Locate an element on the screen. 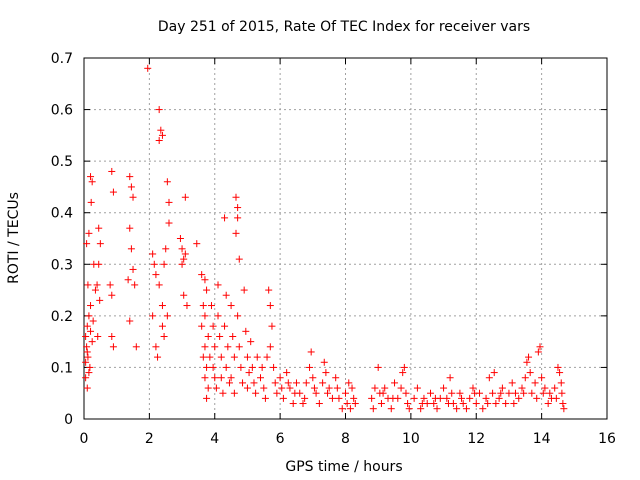 The width and height of the screenshot is (640, 480). y-tick-label: 0.6 is located at coordinates (62, 111).